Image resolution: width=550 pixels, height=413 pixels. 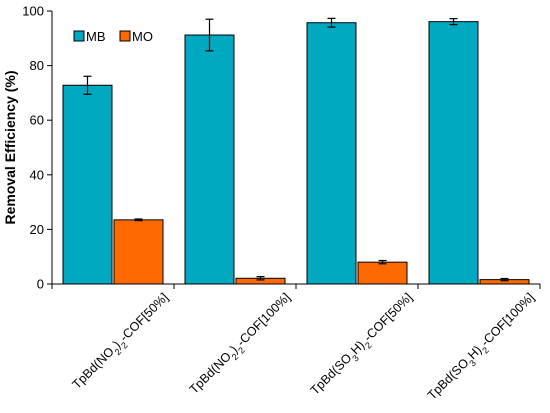 I want to click on category-label-4: TpBd(SO3H)2-COF[100%], so click(x=482, y=347).